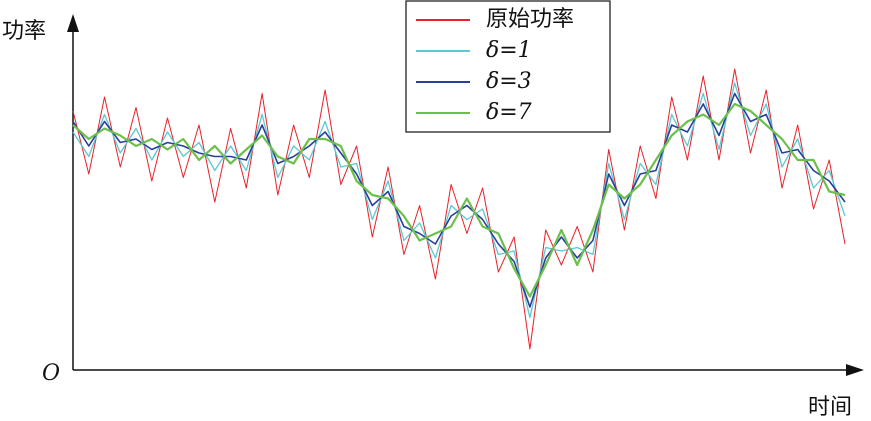  What do you see at coordinates (24, 31) in the screenshot?
I see `y-axis-label: 功率` at bounding box center [24, 31].